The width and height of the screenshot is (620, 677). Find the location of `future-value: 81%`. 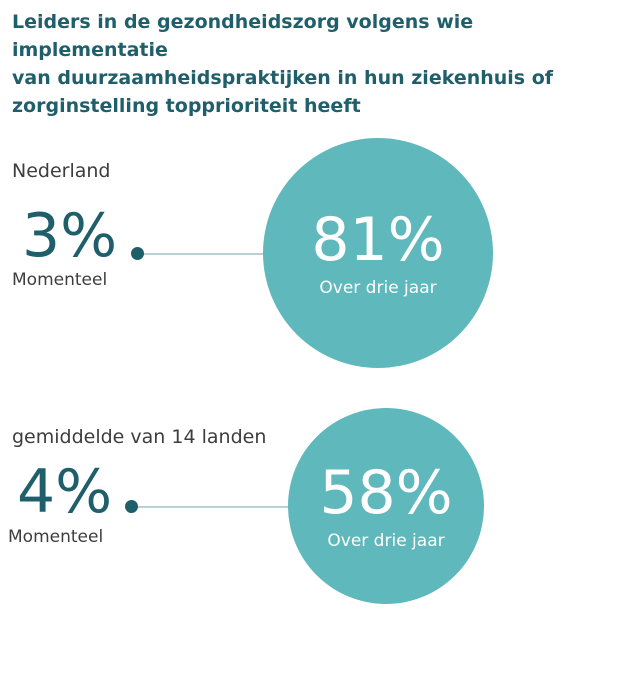

future-value: 81% is located at coordinates (378, 240).